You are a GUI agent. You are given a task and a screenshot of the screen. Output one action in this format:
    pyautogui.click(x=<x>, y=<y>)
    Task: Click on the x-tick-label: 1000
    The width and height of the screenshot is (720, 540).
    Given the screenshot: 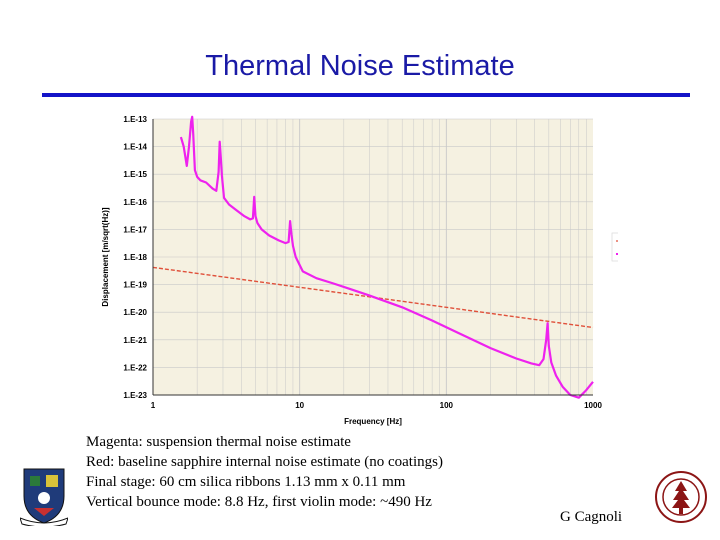 What is the action you would take?
    pyautogui.click(x=593, y=405)
    